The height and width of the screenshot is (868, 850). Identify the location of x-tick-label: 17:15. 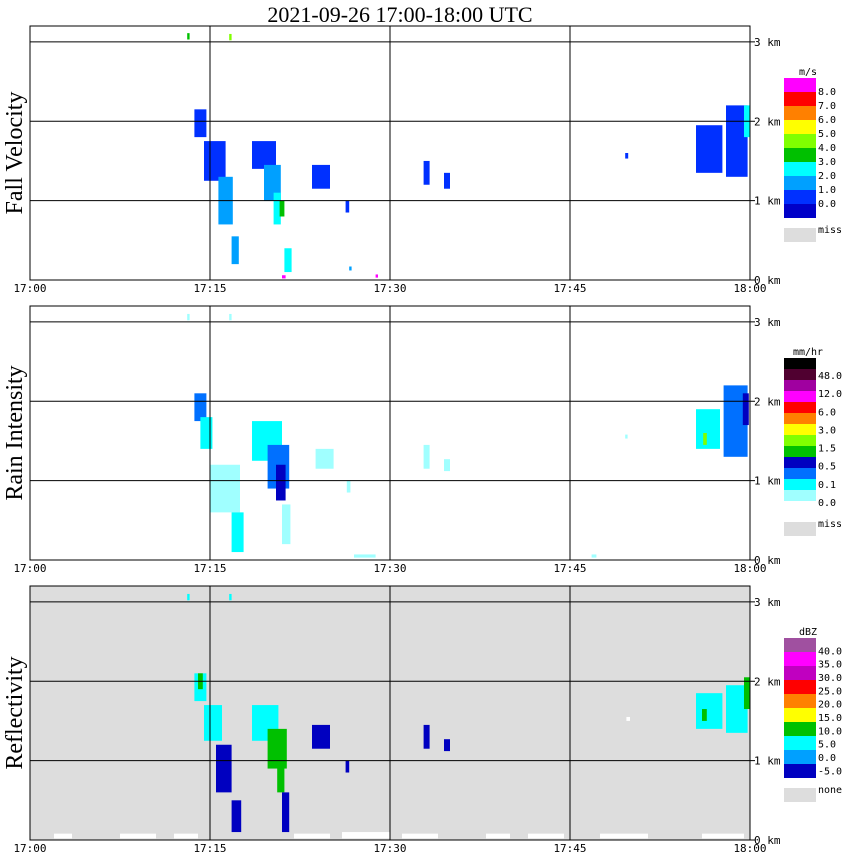
(209, 568).